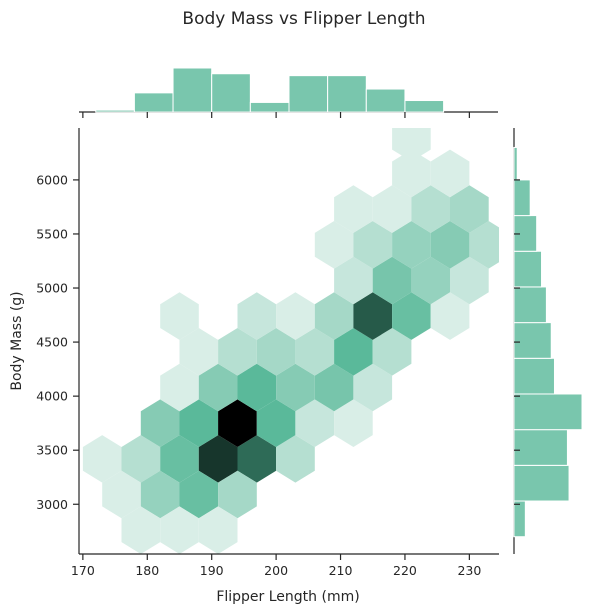  Describe the element at coordinates (52, 396) in the screenshot. I see `y-tick-label: 4000` at that location.